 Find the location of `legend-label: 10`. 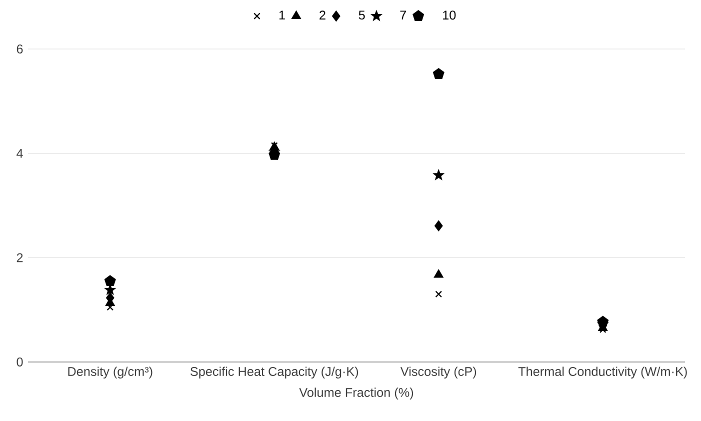

legend-label: 10 is located at coordinates (449, 15).